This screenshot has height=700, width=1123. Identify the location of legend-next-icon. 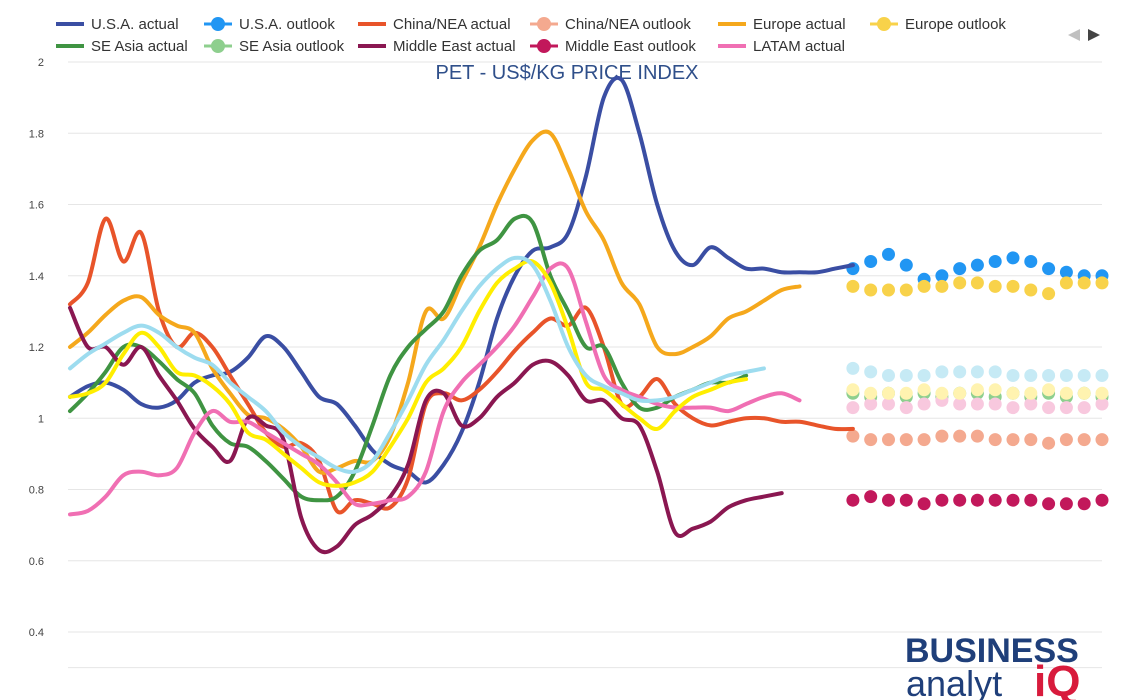
(1094, 35).